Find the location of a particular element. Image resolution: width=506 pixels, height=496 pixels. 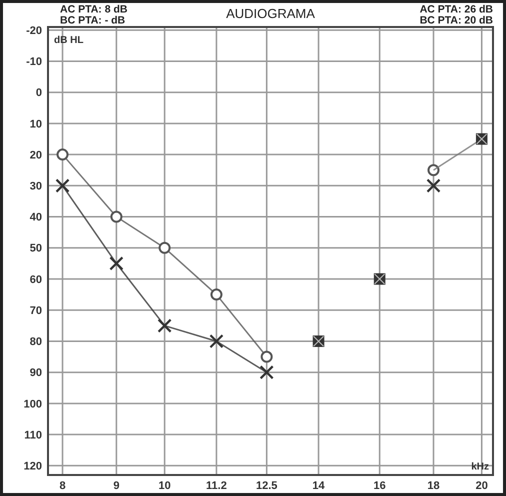

y-tick-label: 70 is located at coordinates (36, 310).